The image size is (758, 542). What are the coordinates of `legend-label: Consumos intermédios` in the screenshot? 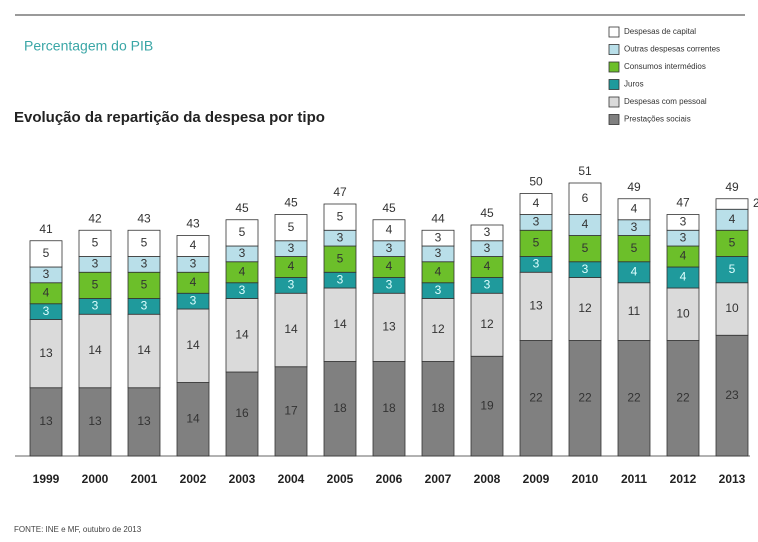 It's located at (665, 66).